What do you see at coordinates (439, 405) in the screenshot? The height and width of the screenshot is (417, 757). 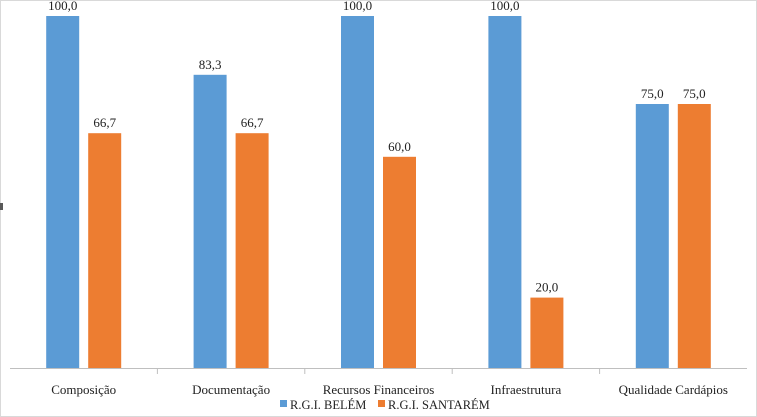 I see `legend-label: R.G.I. SANTARÉM` at bounding box center [439, 405].